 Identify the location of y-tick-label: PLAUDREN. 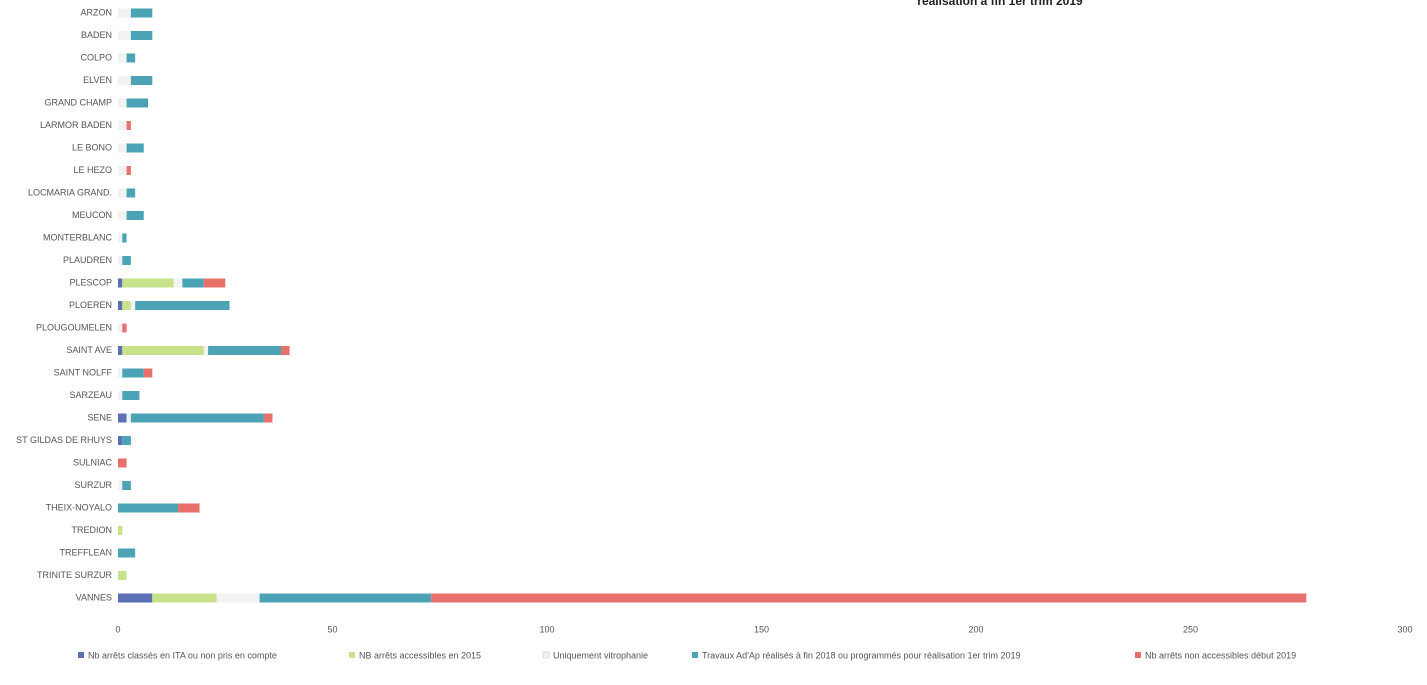
(87, 260).